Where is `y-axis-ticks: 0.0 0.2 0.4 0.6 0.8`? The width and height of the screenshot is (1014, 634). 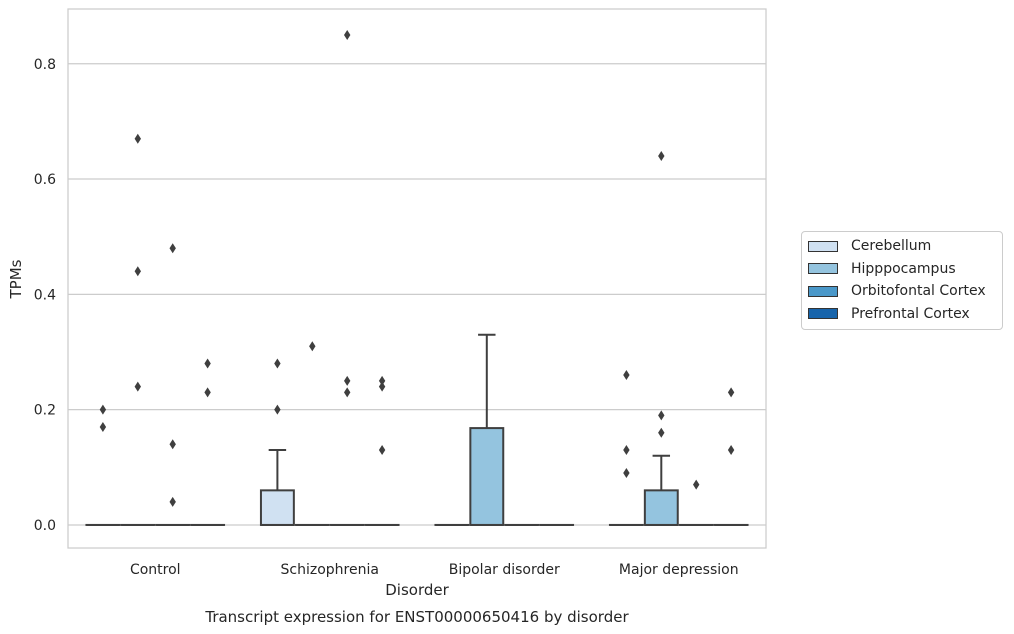 y-axis-ticks: 0.0 0.2 0.4 0.6 0.8 is located at coordinates (45, 295).